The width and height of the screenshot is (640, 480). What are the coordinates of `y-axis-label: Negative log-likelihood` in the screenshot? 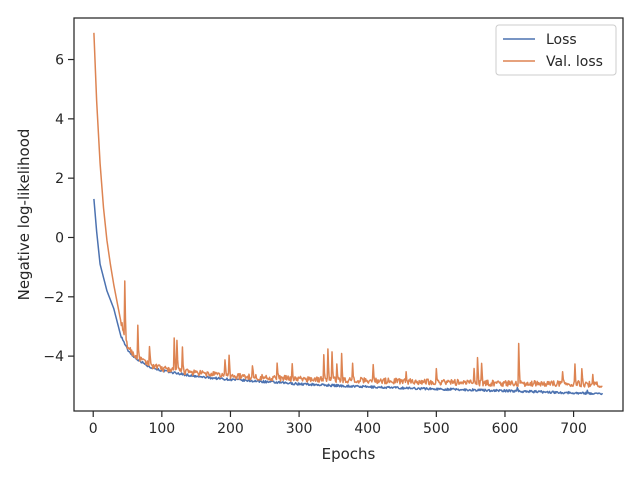 It's located at (24, 215).